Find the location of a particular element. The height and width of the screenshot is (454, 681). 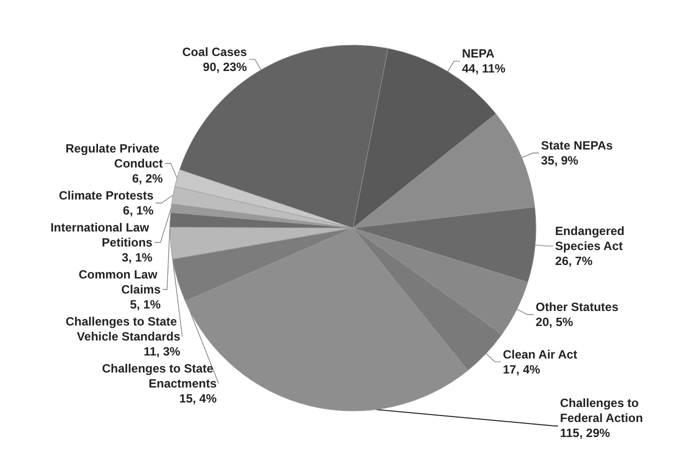

slice-label: Regulate Private Conduct is located at coordinates (114, 156).